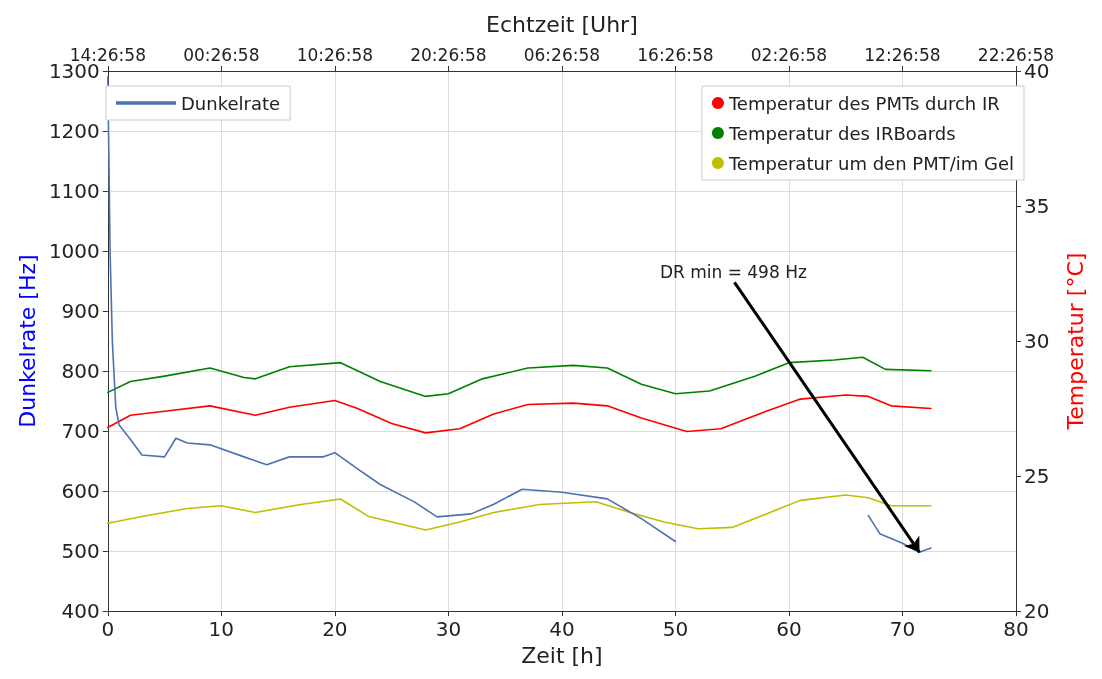 This screenshot has width=1102, height=679. What do you see at coordinates (1037, 341) in the screenshot?
I see `y2-tick-label: 30` at bounding box center [1037, 341].